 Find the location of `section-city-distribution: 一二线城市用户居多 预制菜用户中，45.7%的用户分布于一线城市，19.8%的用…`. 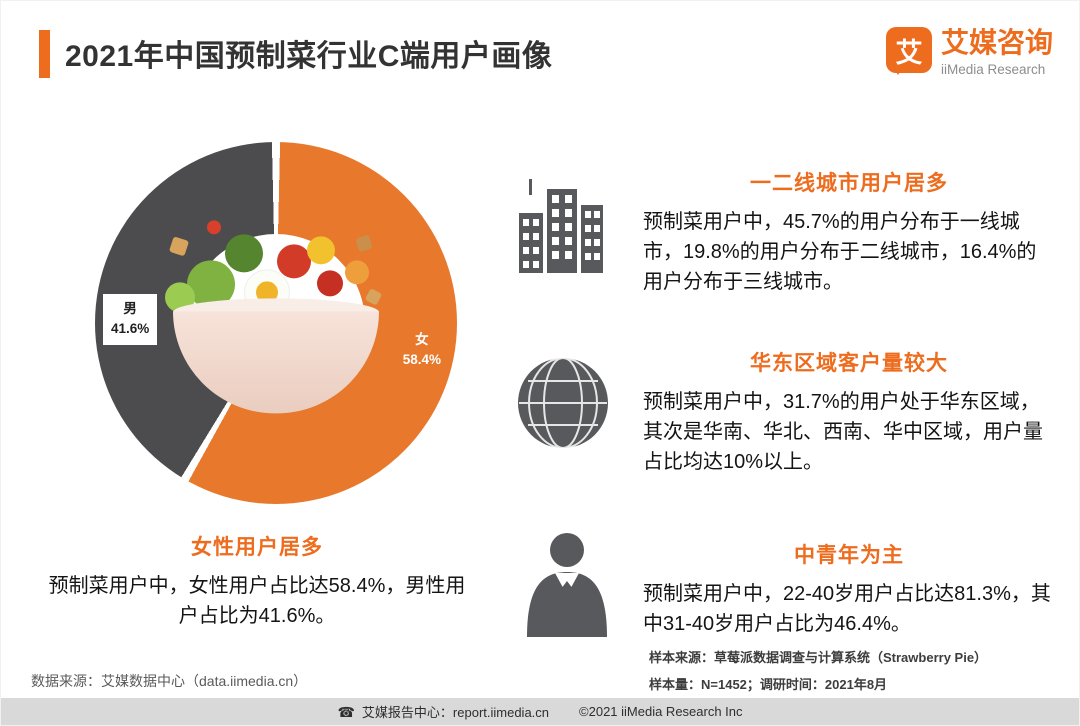

section-city-distribution: 一二线城市用户居多 预制菜用户中，45.7%的用户分布于一线城市，19.8%的用… is located at coordinates (849, 232).